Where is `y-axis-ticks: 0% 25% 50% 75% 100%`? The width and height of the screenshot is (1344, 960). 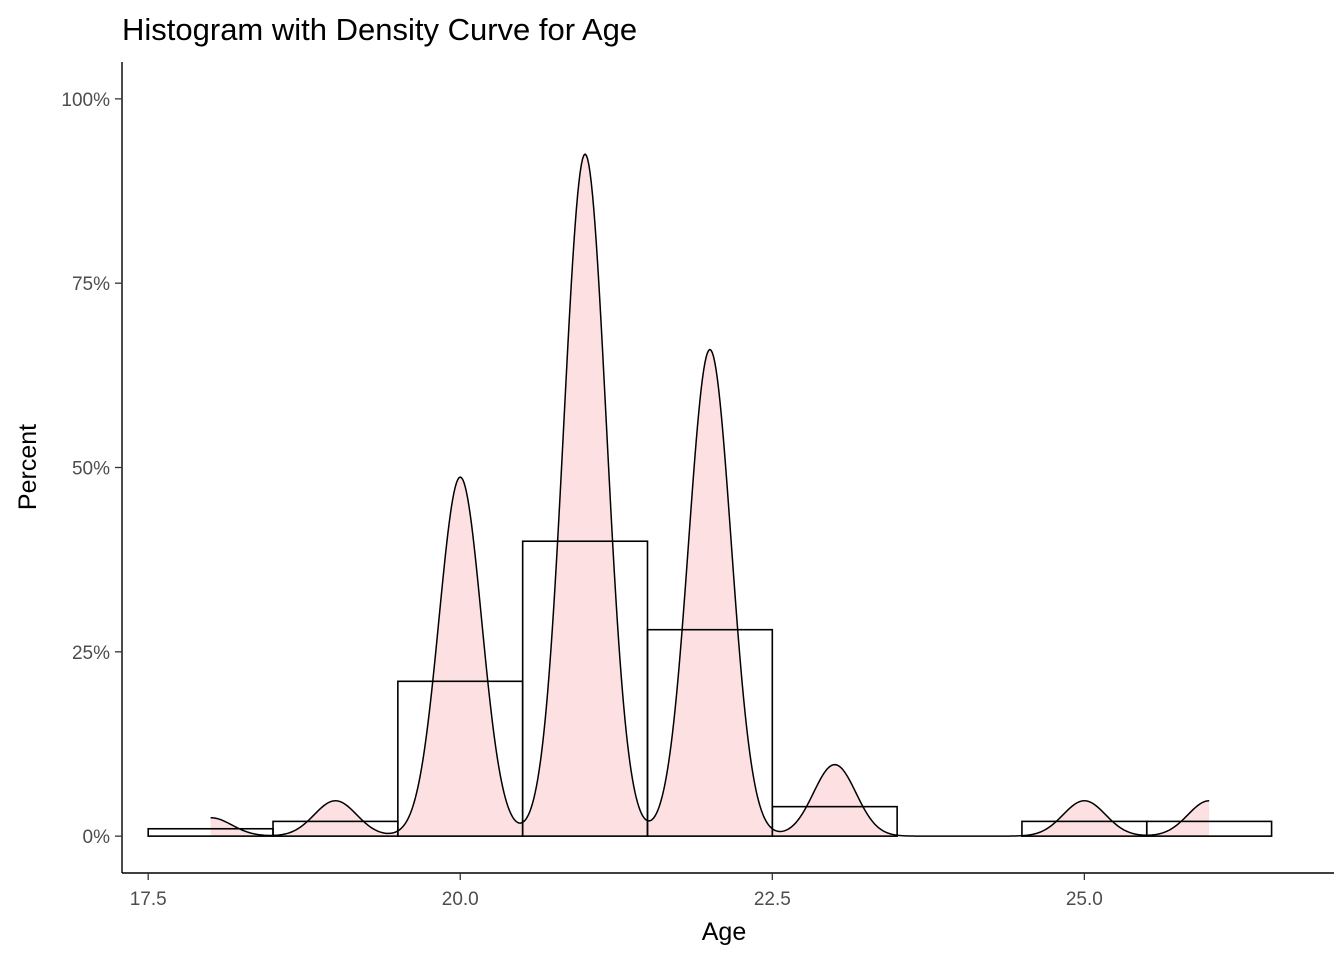
y-axis-ticks: 0% 25% 50% 75% 100% is located at coordinates (91, 469).